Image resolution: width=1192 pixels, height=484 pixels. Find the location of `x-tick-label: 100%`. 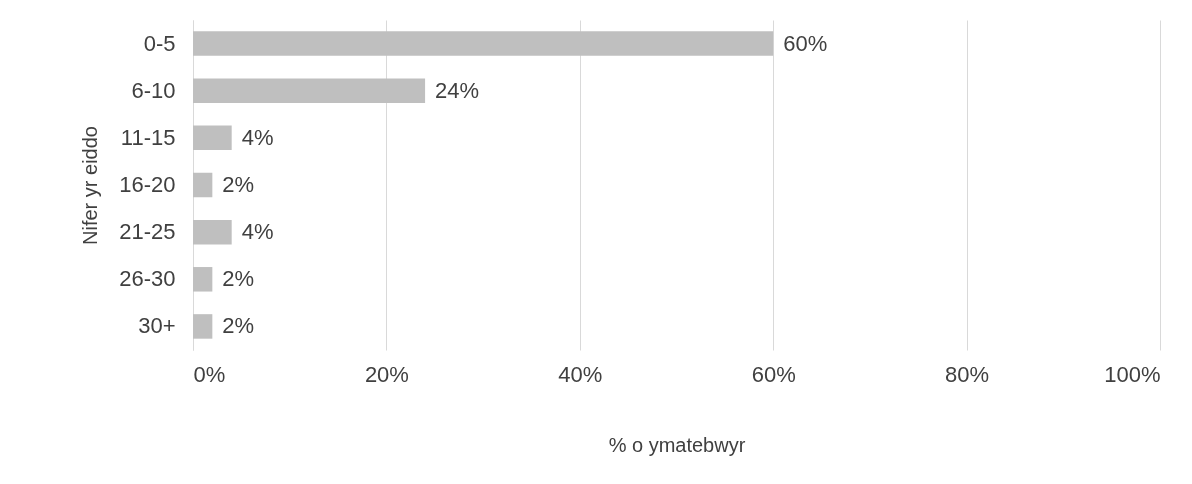

x-tick-label: 100% is located at coordinates (1132, 374).